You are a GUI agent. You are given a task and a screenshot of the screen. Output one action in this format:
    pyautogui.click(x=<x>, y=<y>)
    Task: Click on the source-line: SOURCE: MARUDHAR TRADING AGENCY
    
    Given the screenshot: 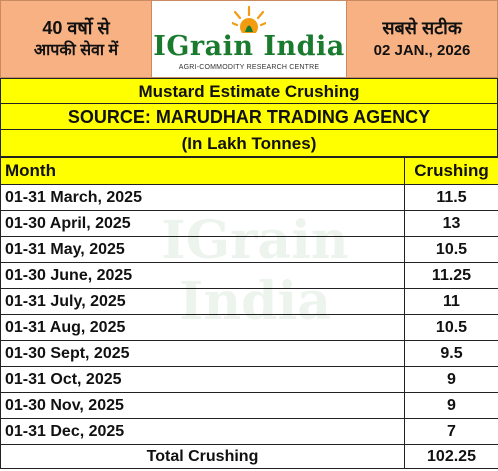 What is the action you would take?
    pyautogui.click(x=249, y=117)
    